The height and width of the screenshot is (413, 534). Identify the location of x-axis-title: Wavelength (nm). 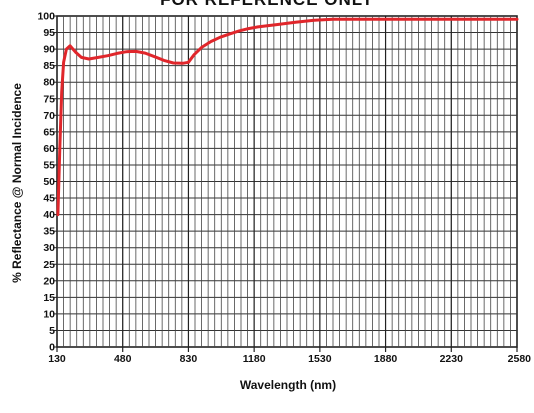
(288, 385).